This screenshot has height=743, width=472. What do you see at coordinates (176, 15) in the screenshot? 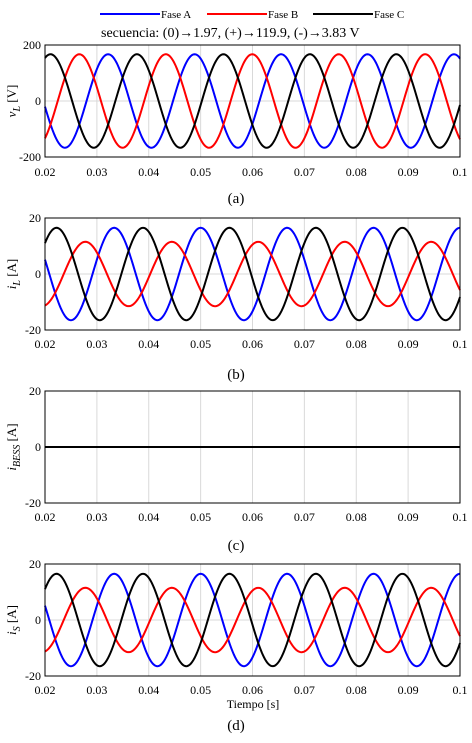
I see `legend-label-fase-a: Fase A` at bounding box center [176, 15].